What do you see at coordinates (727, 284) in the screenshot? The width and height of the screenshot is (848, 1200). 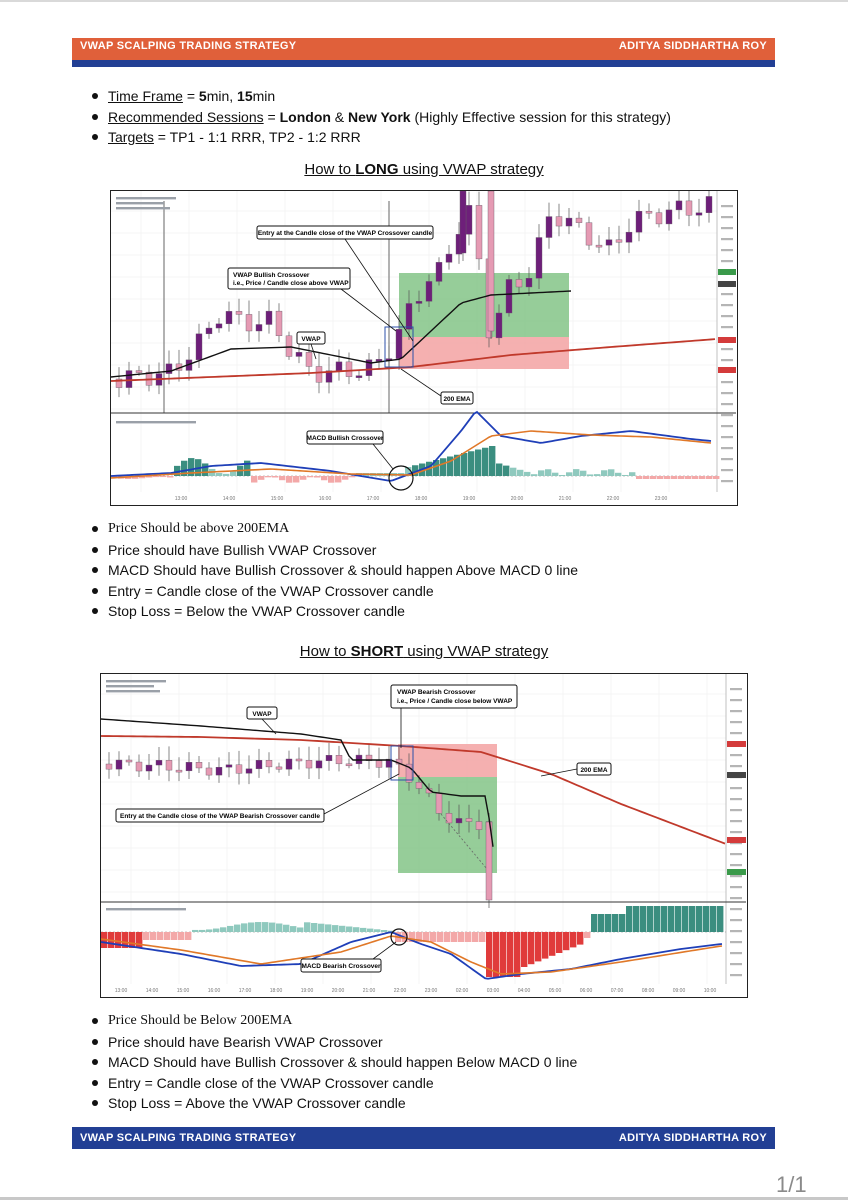 I see `long-price-tag` at bounding box center [727, 284].